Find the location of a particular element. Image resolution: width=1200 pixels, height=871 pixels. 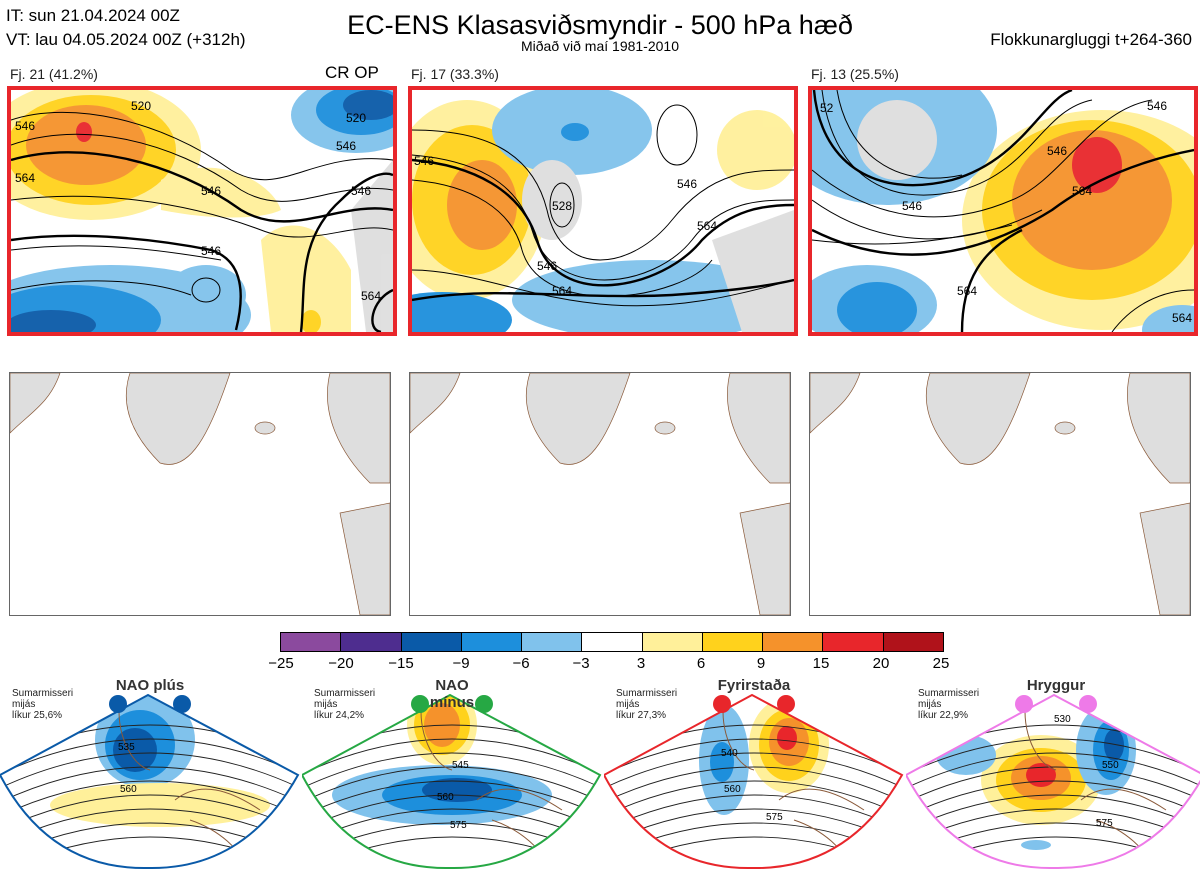

land-canada is located at coordinates (835, 403).